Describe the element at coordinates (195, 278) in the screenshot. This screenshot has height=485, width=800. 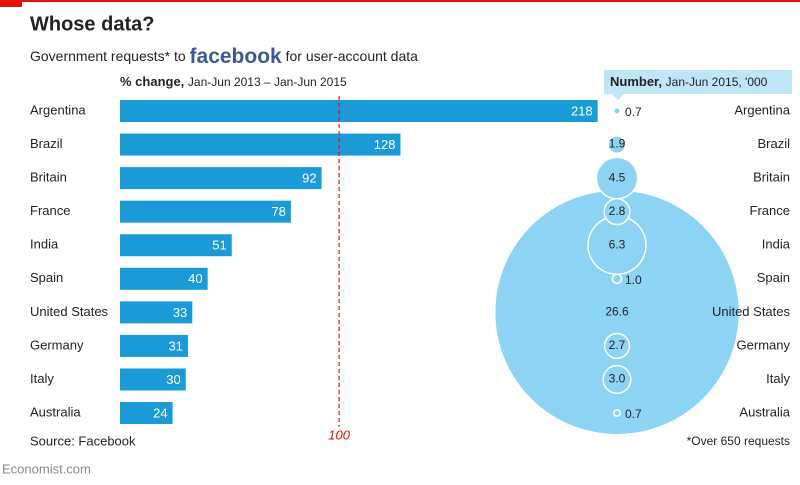
I see `value-label: 40` at that location.